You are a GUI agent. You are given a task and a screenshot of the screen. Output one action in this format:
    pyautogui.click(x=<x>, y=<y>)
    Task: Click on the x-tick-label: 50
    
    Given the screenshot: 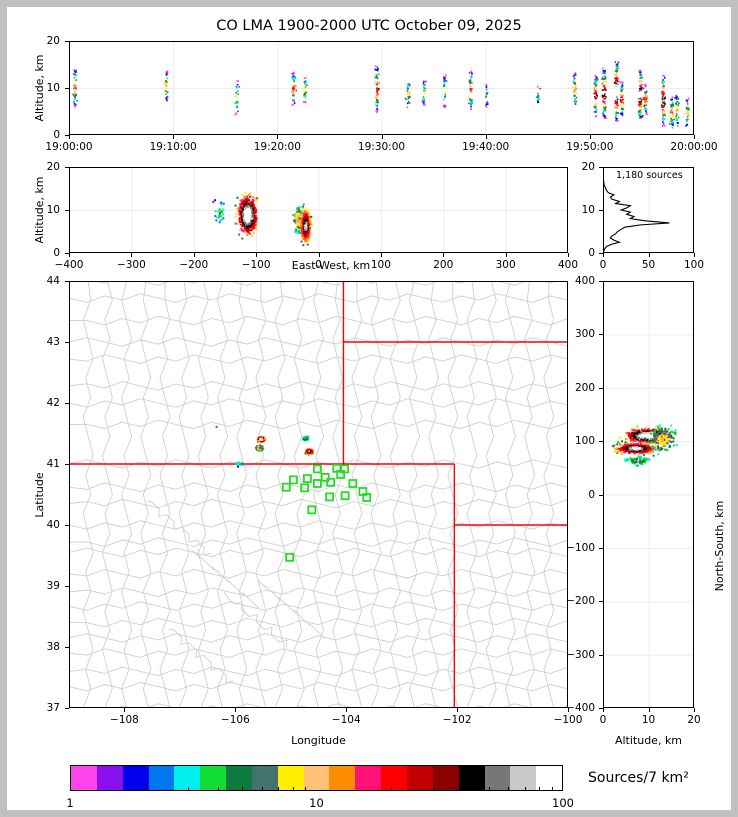 What is the action you would take?
    pyautogui.click(x=648, y=265)
    